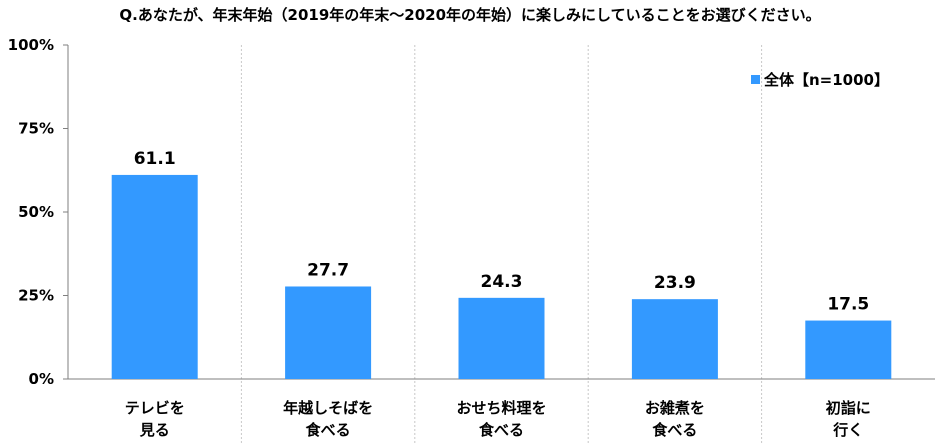 Image resolution: width=940 pixels, height=443 pixels. I want to click on y-tick-label: 25%, so click(36, 296).